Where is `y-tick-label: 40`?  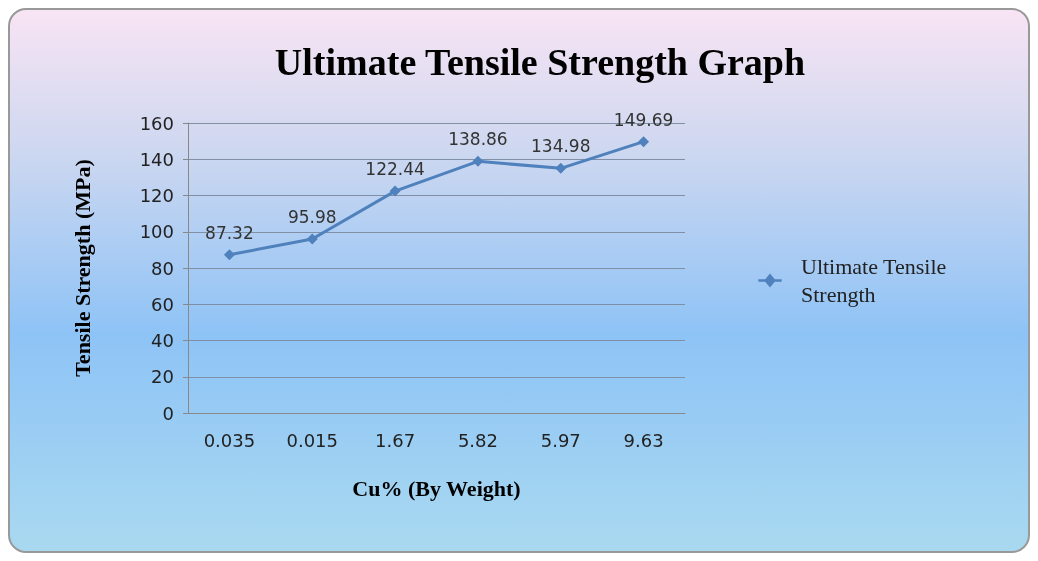
y-tick-label: 40 is located at coordinates (162, 340).